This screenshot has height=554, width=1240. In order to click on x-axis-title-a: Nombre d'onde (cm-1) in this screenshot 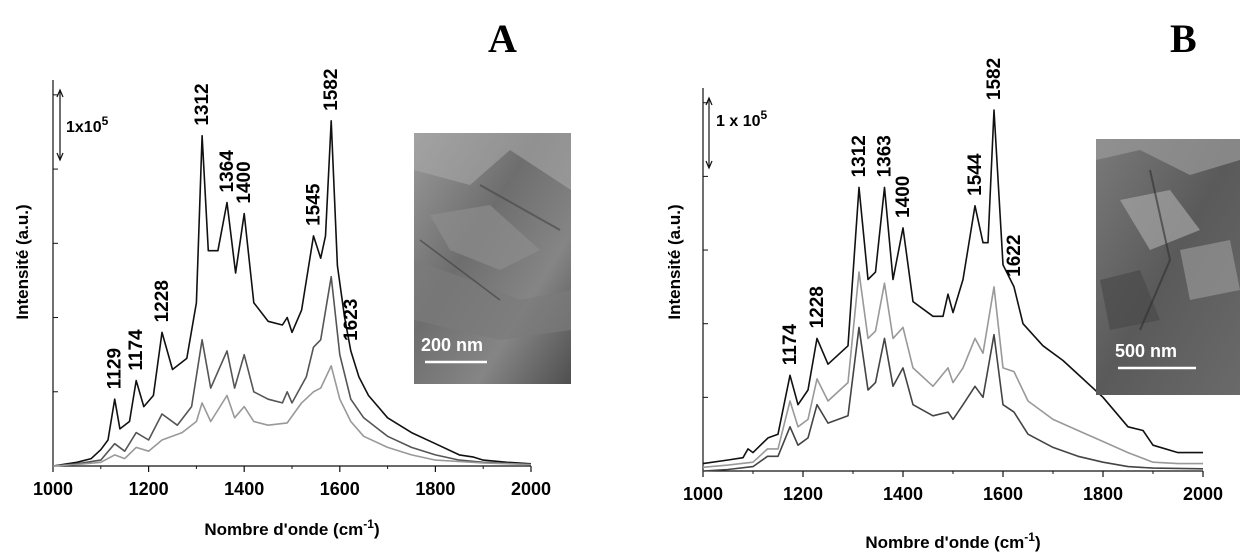, I will do `click(291, 528)`.